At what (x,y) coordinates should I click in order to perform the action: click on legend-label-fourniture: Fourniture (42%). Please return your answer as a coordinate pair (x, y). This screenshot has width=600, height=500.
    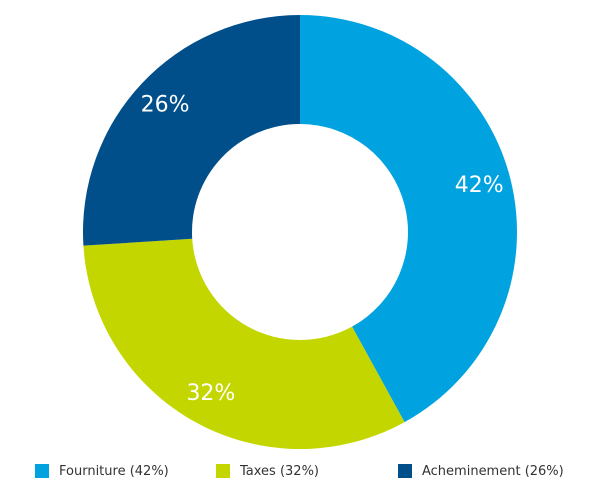
    Looking at the image, I should click on (114, 471).